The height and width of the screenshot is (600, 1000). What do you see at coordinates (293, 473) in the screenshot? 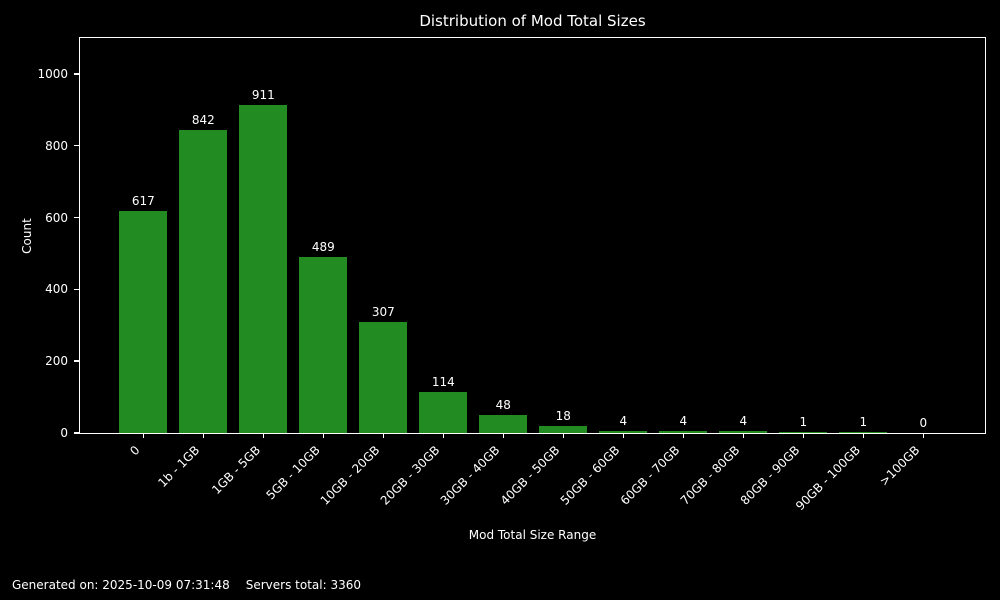
I see `x-tick-label: 5GB - 10GB` at bounding box center [293, 473].